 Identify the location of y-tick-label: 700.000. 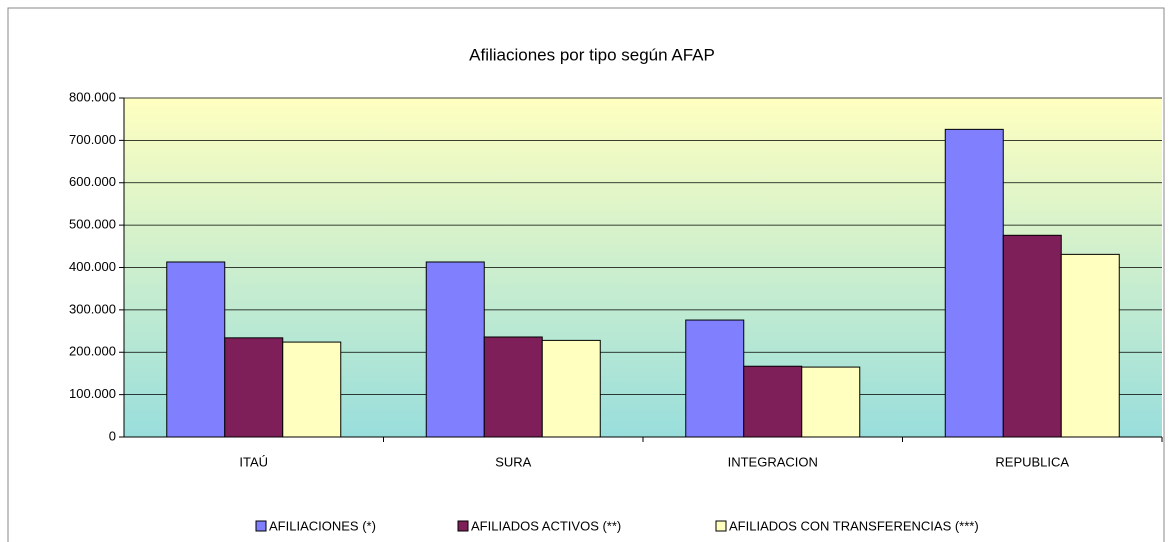
(92, 139).